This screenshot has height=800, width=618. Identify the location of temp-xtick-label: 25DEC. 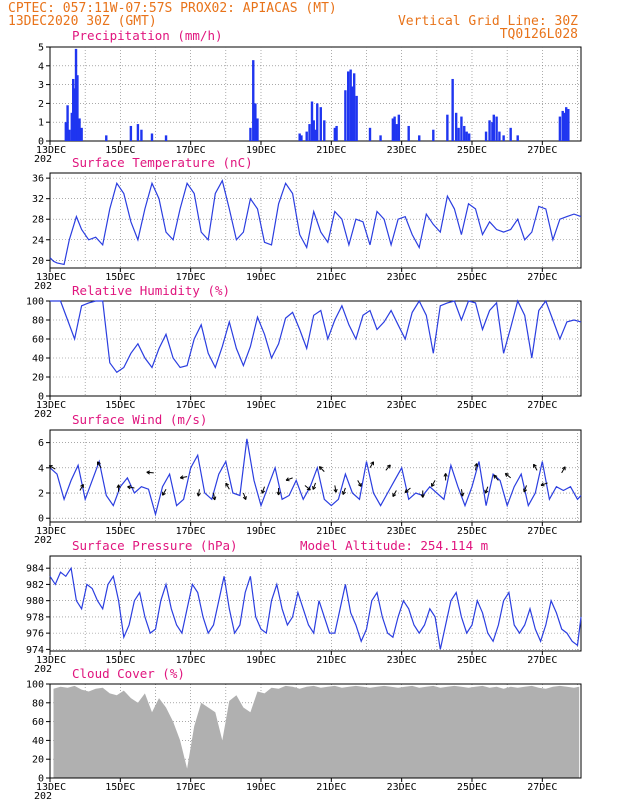
(472, 277).